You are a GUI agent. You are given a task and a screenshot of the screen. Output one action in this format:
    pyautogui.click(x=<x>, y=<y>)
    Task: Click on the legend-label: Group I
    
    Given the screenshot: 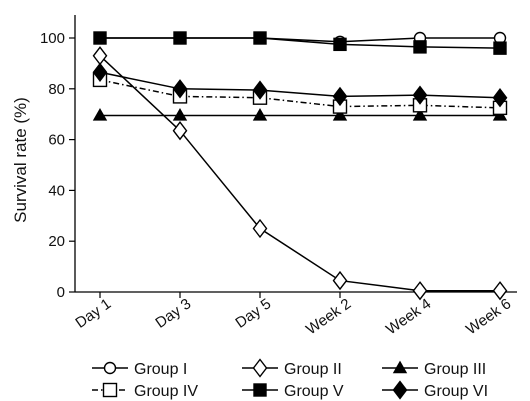 What is the action you would take?
    pyautogui.click(x=160, y=369)
    